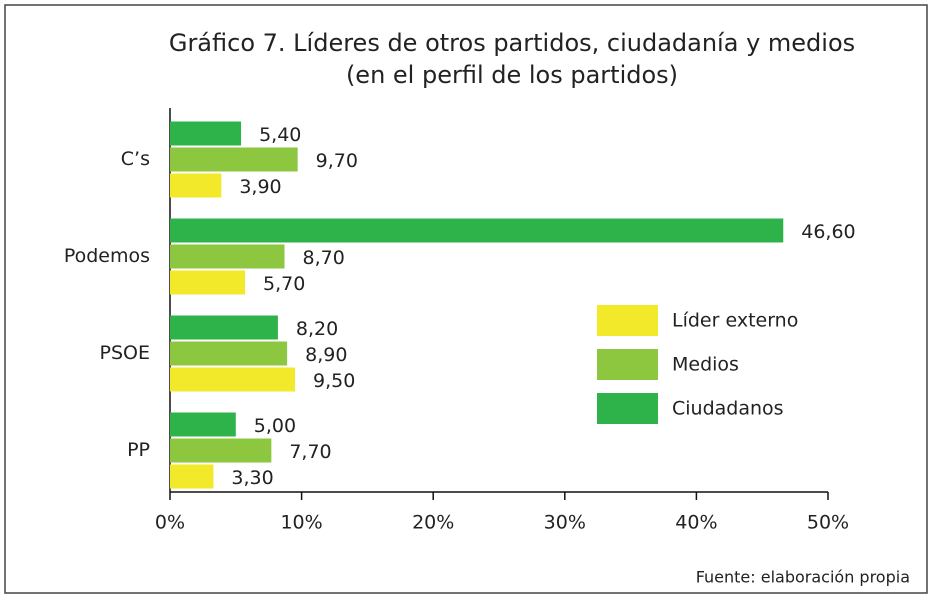 This screenshot has width=933, height=598. What do you see at coordinates (280, 135) in the screenshot?
I see `value-label: 5,40` at bounding box center [280, 135].